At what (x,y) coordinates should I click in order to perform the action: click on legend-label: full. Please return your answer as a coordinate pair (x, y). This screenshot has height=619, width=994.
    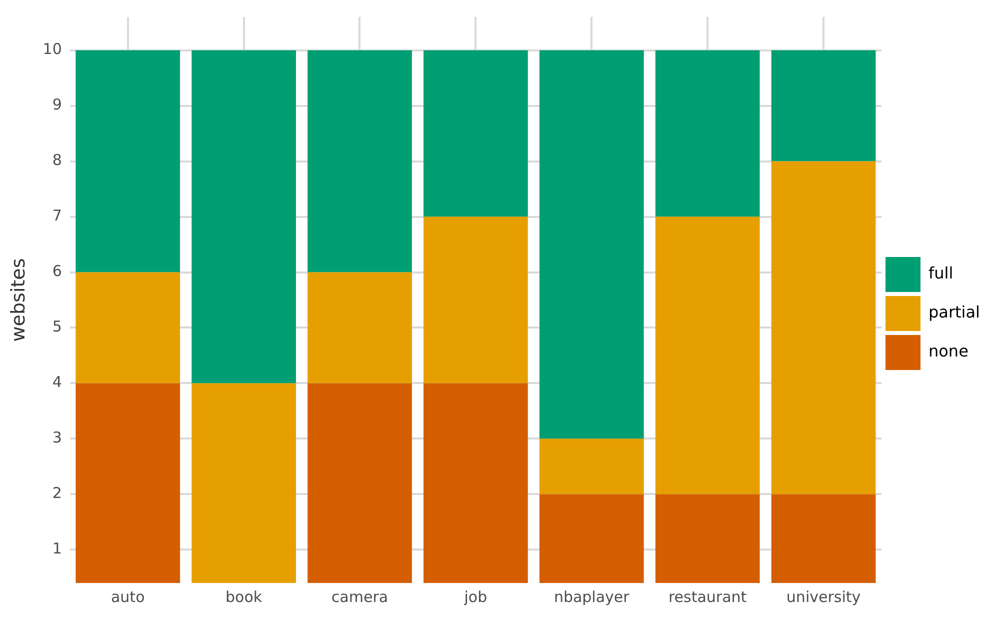
    Looking at the image, I should click on (941, 273).